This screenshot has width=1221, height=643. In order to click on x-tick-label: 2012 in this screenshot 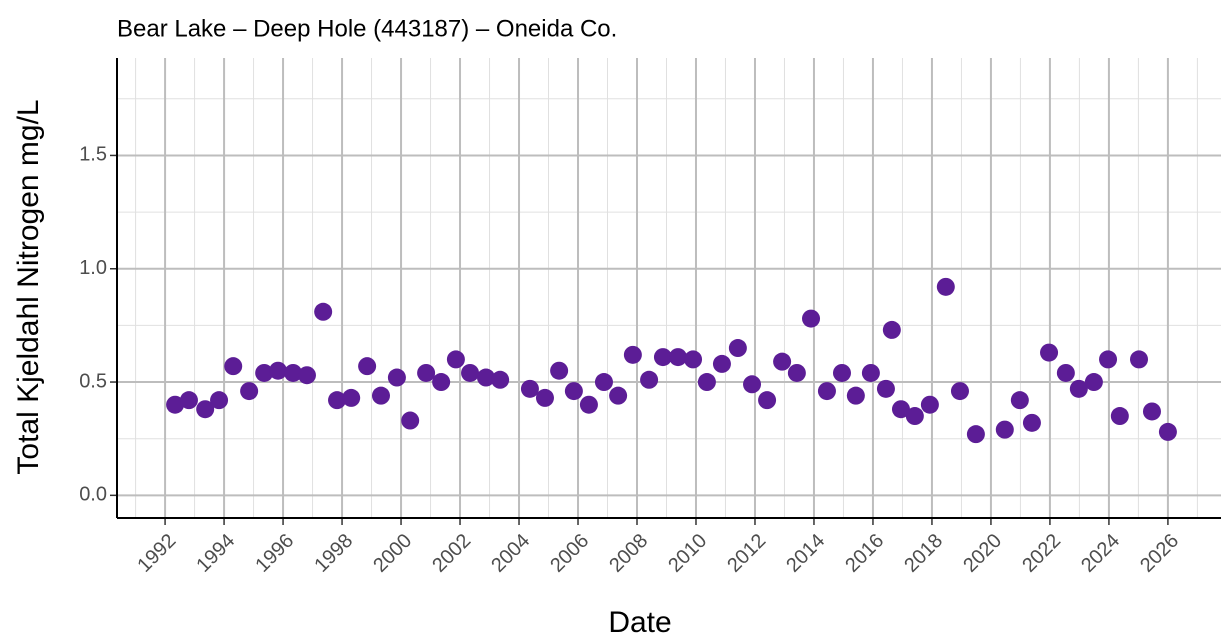, I will do `click(746, 553)`.